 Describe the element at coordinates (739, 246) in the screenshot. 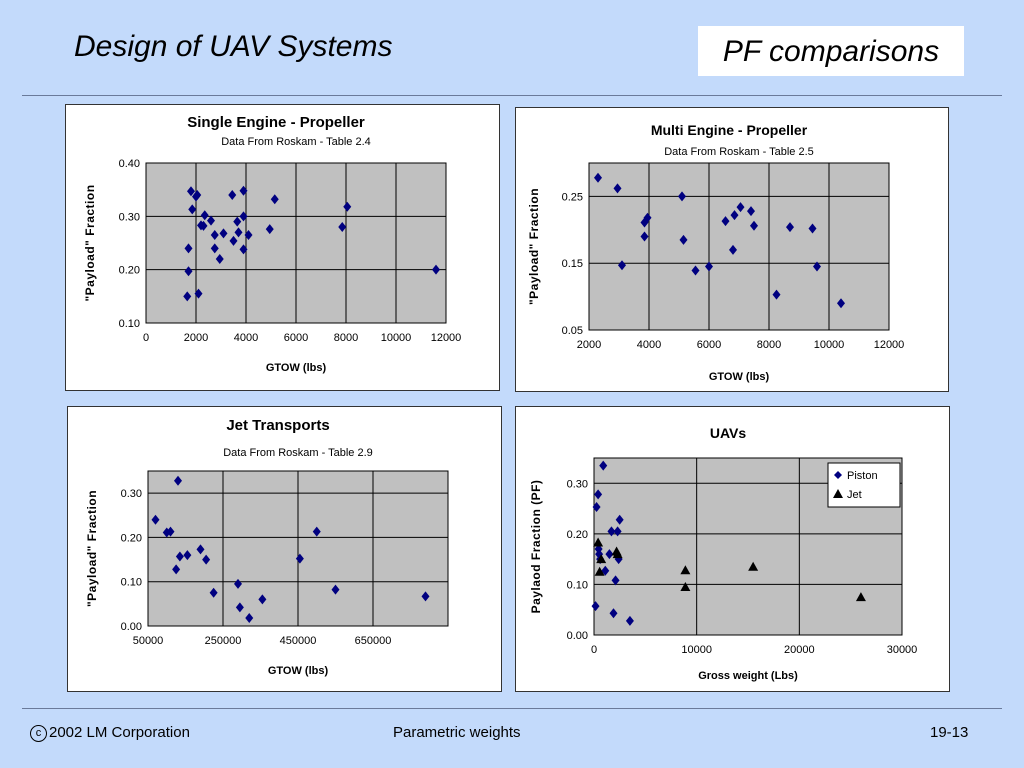

I see `plot-area` at that location.